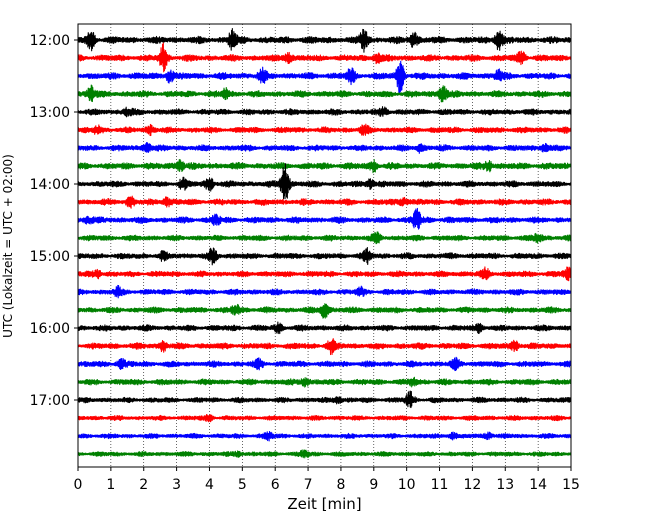  Describe the element at coordinates (78, 485) in the screenshot. I see `x-tick-label: 0` at that location.